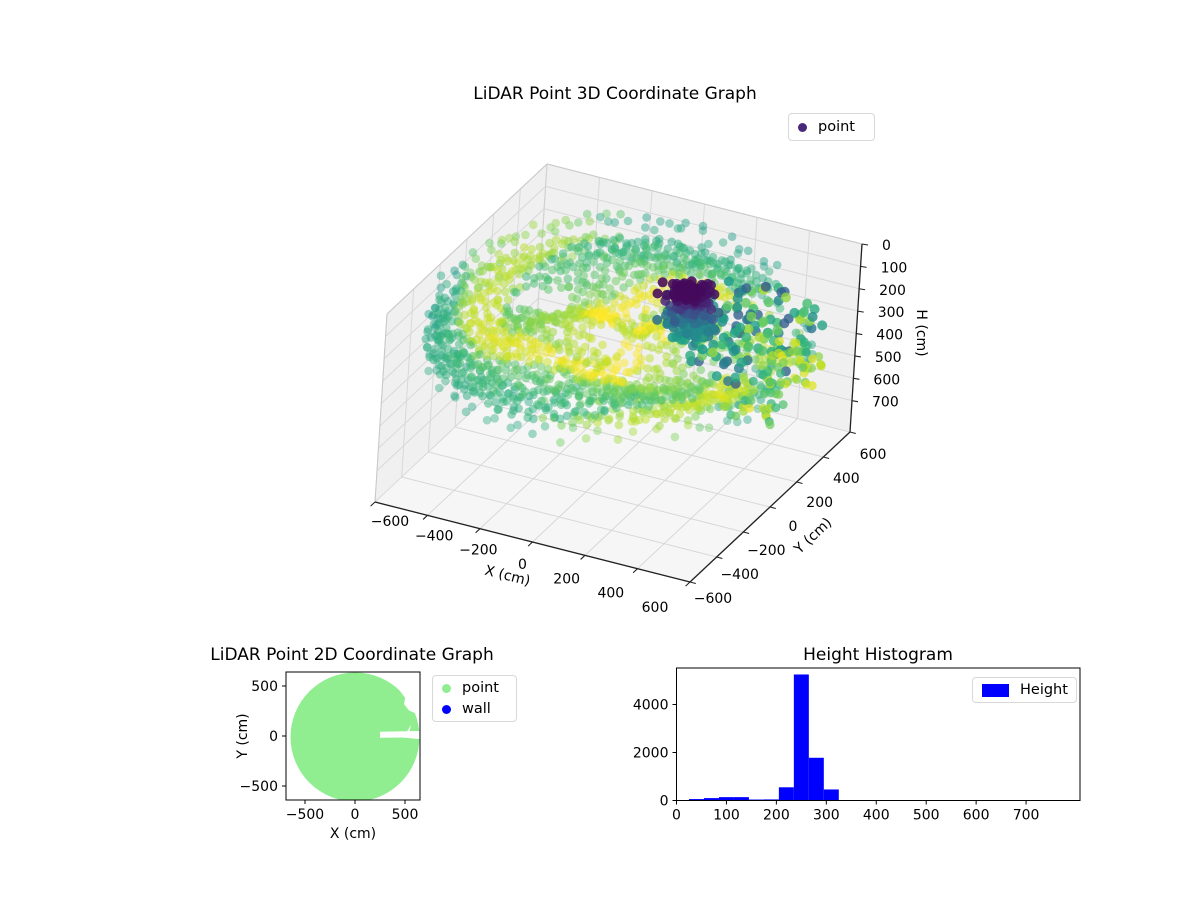 The image size is (1200, 900). What do you see at coordinates (1026, 816) in the screenshot?
I see `x-tick-label: 700` at bounding box center [1026, 816].